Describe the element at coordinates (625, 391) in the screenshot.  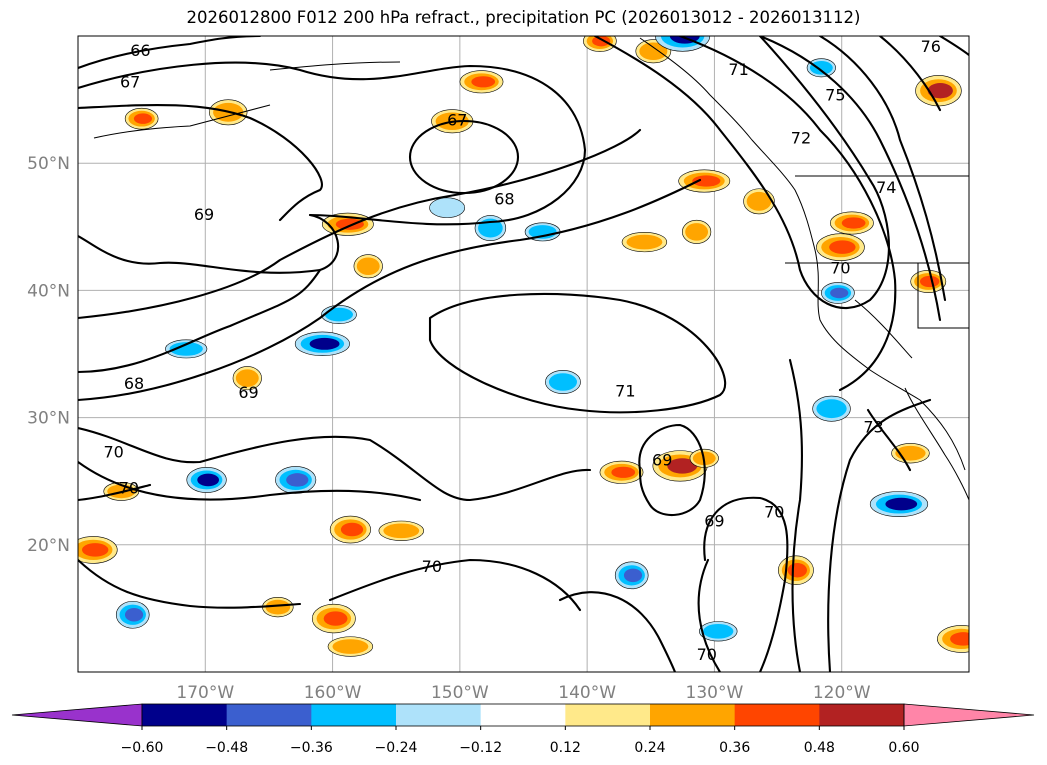
I see `contour-label: 71` at that location.